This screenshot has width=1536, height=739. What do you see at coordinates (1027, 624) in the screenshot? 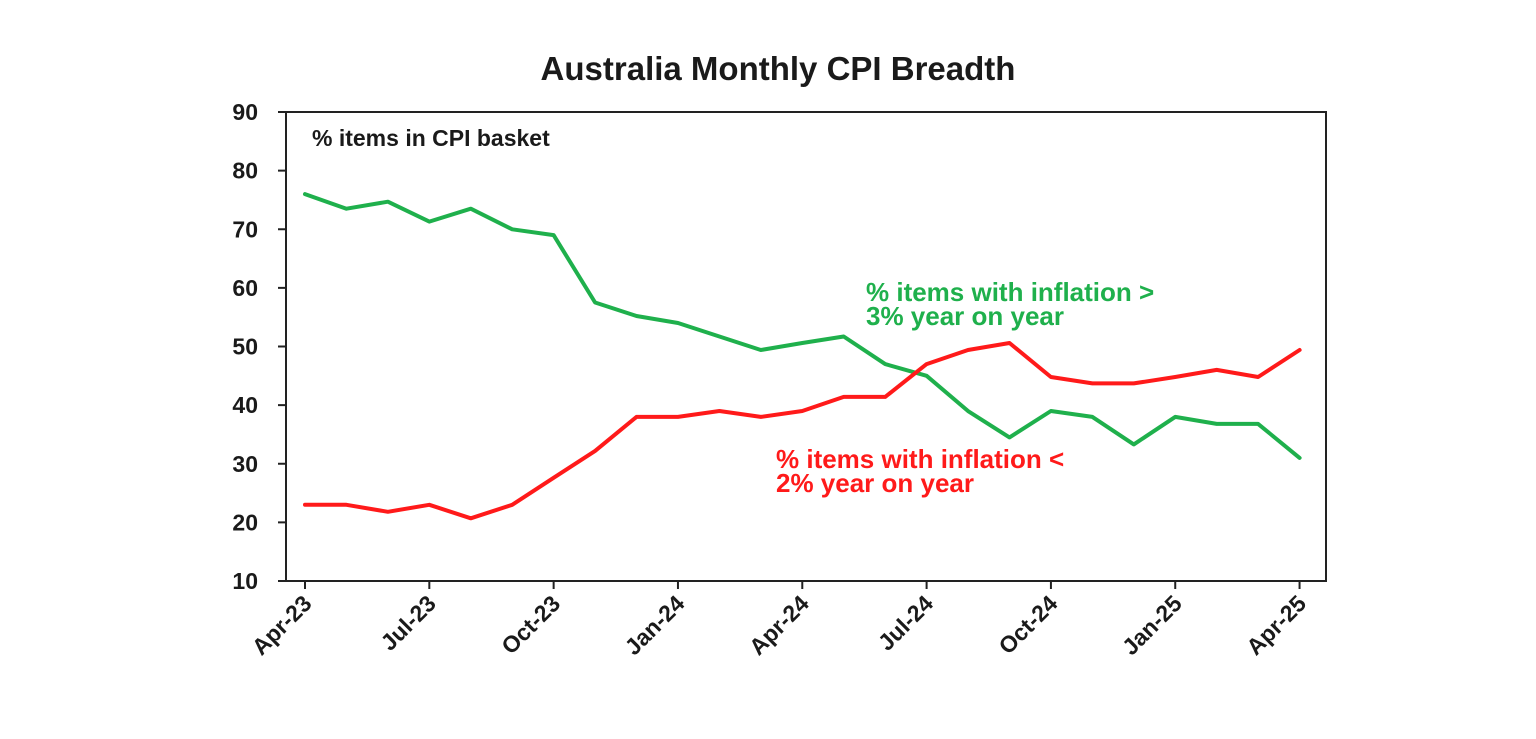
I see `x-tick-label: Oct-24` at bounding box center [1027, 624].